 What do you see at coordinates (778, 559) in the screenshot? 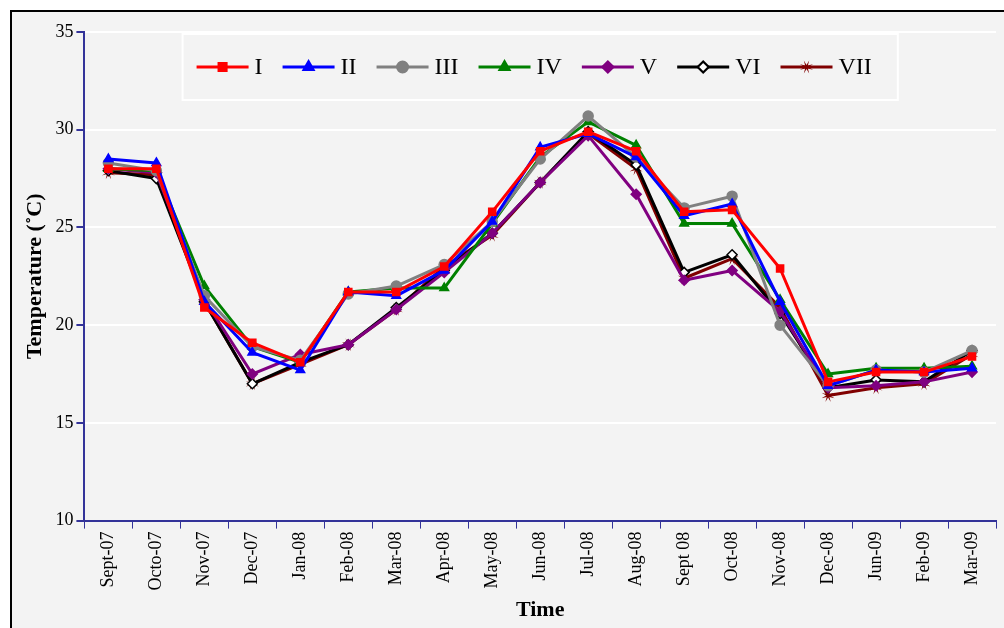
I see `x-tick-label: Nov-08` at bounding box center [778, 559].